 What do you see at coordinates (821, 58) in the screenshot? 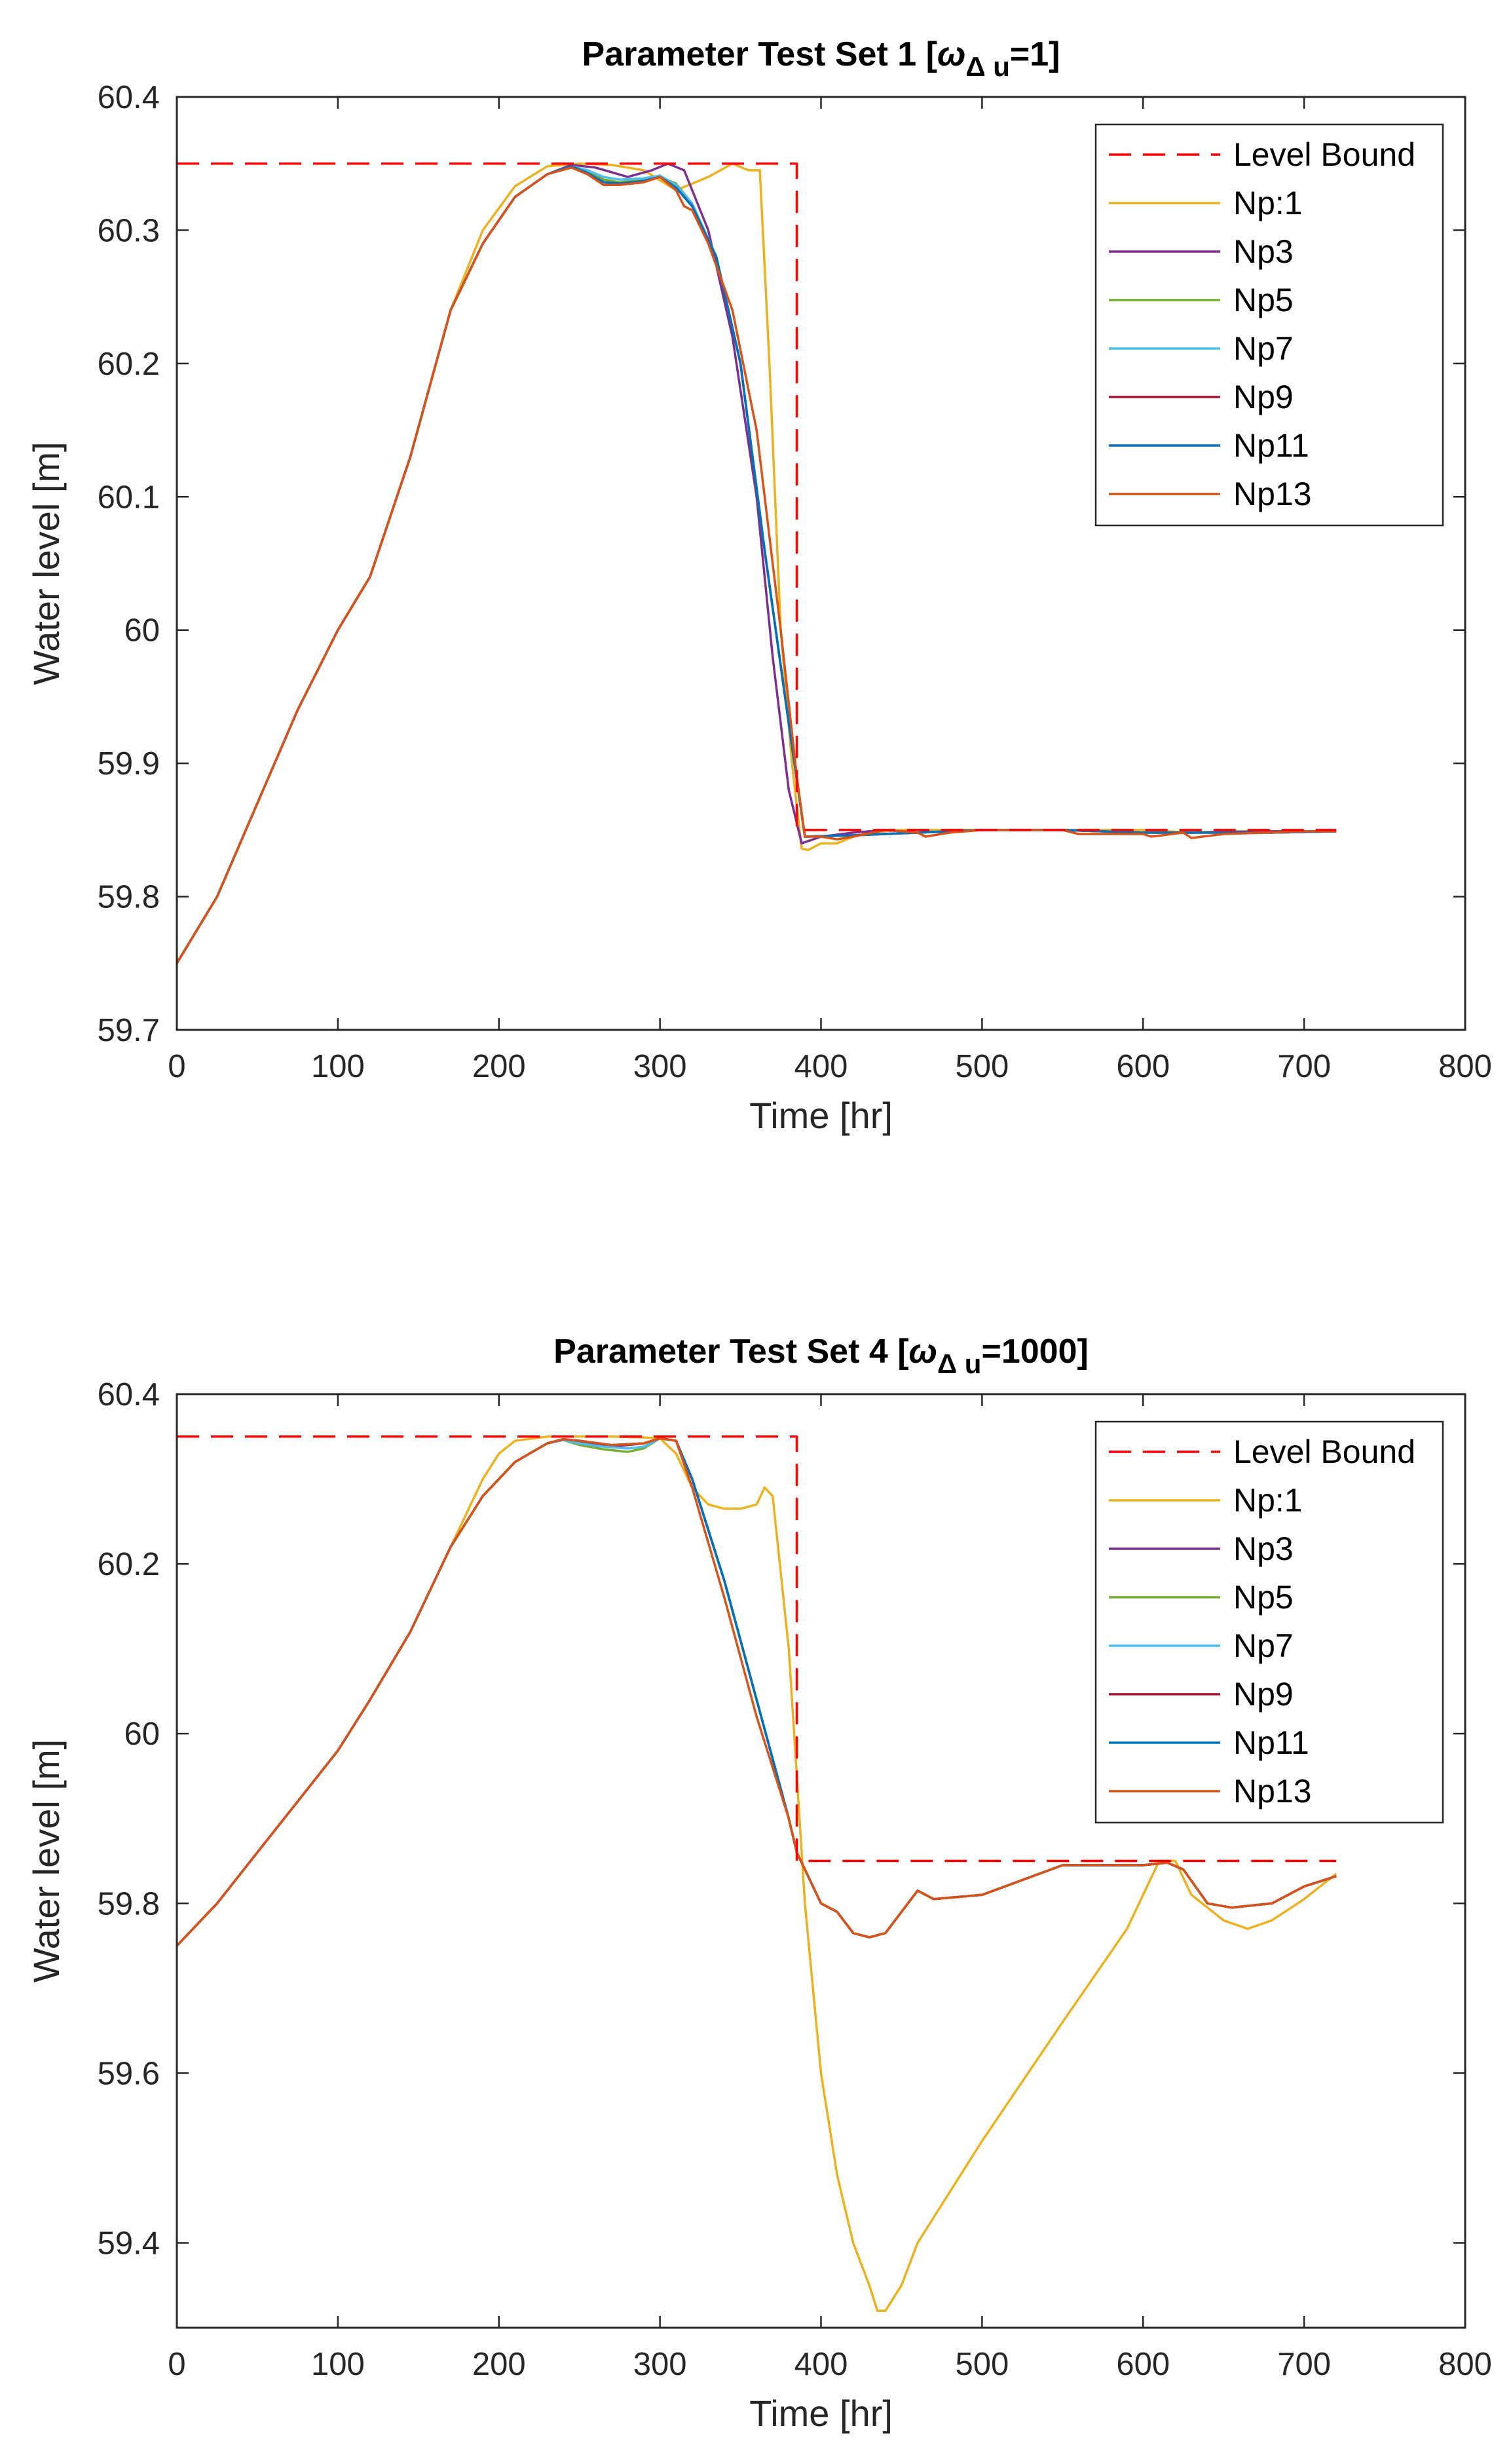
I see `chart-title: Parameter Test Set 1 [ωΔ u=1]` at bounding box center [821, 58].